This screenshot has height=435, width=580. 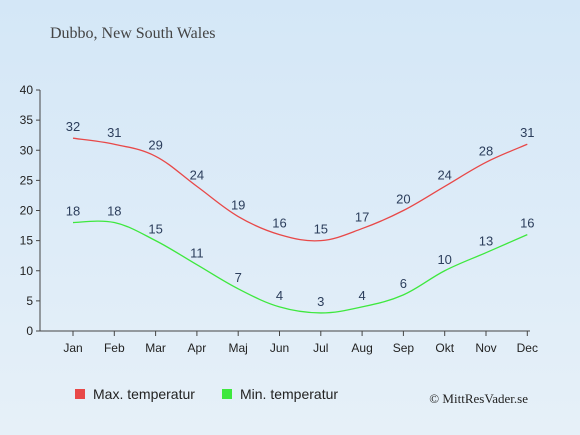 I want to click on max-data-label: 17, so click(x=362, y=217).